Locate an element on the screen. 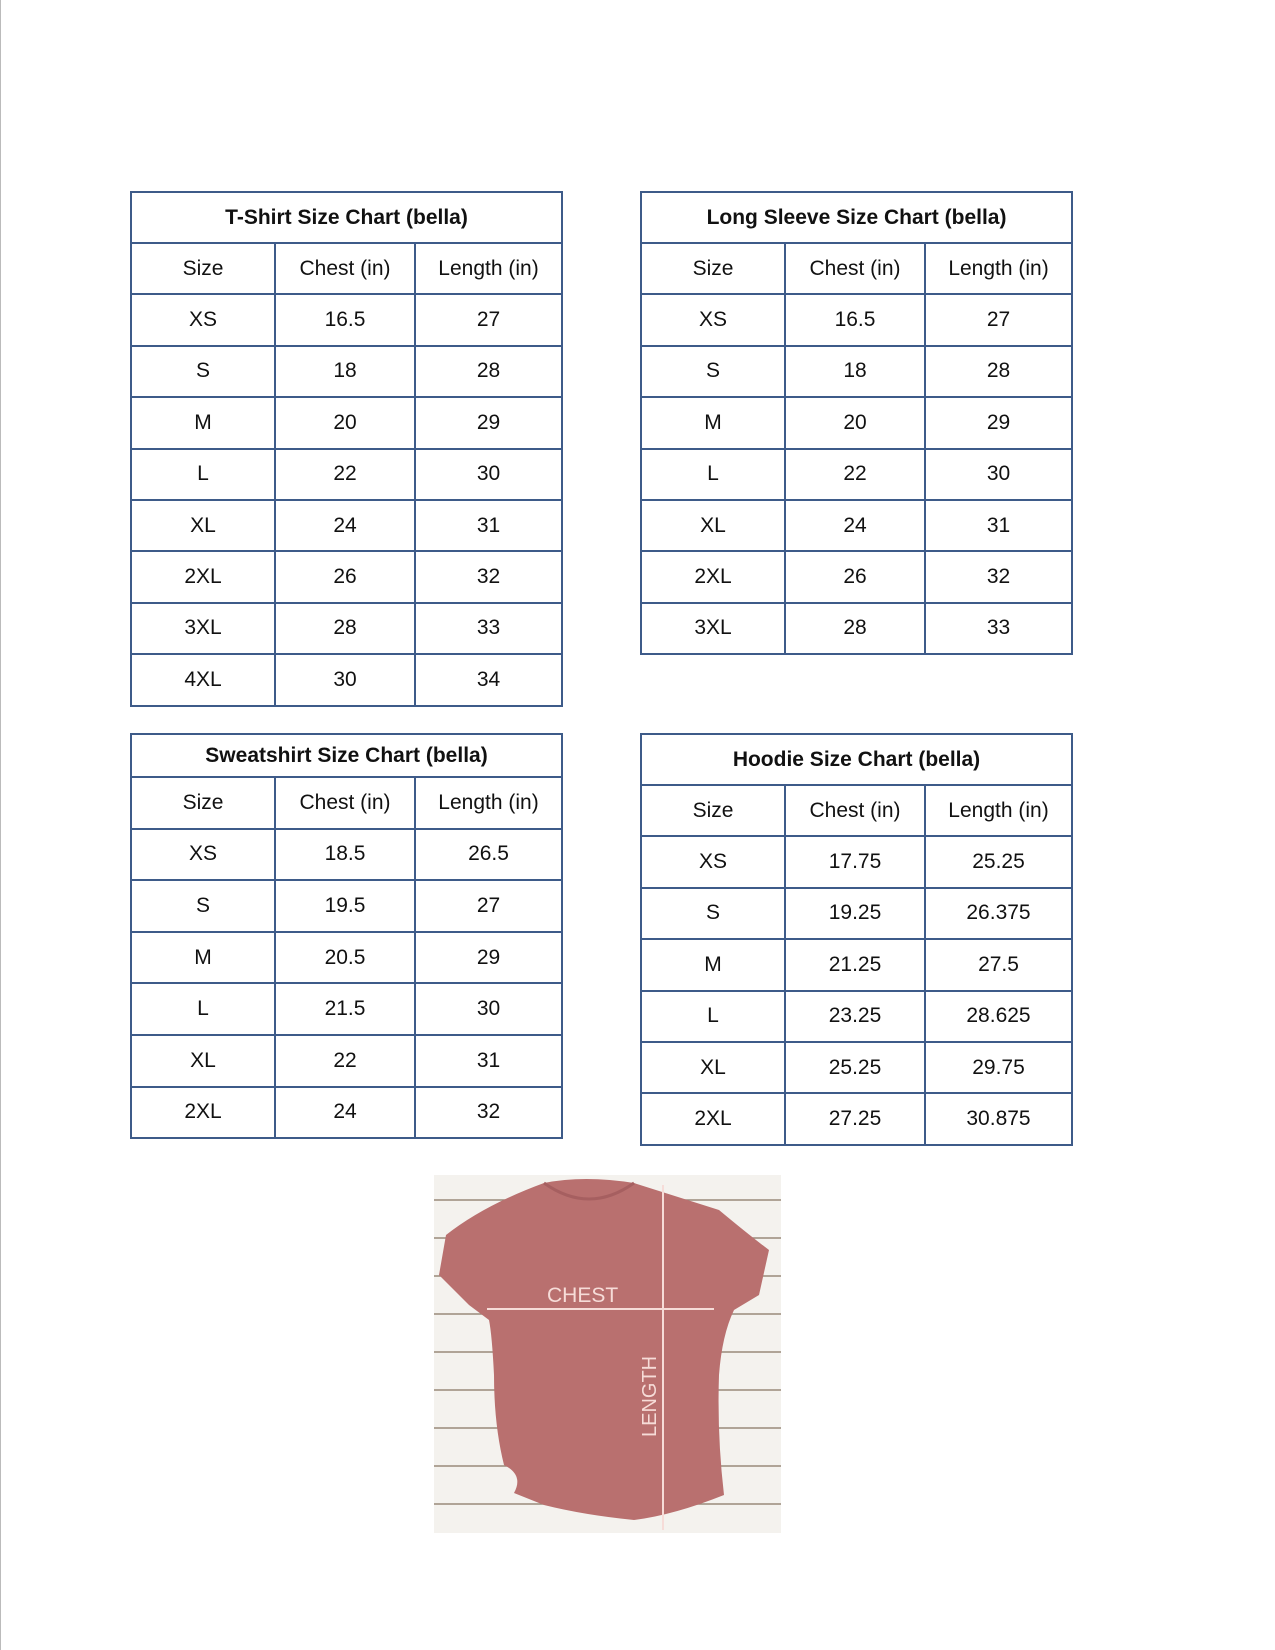  header-row: Size Chest (in) Length (in) is located at coordinates (347, 268).